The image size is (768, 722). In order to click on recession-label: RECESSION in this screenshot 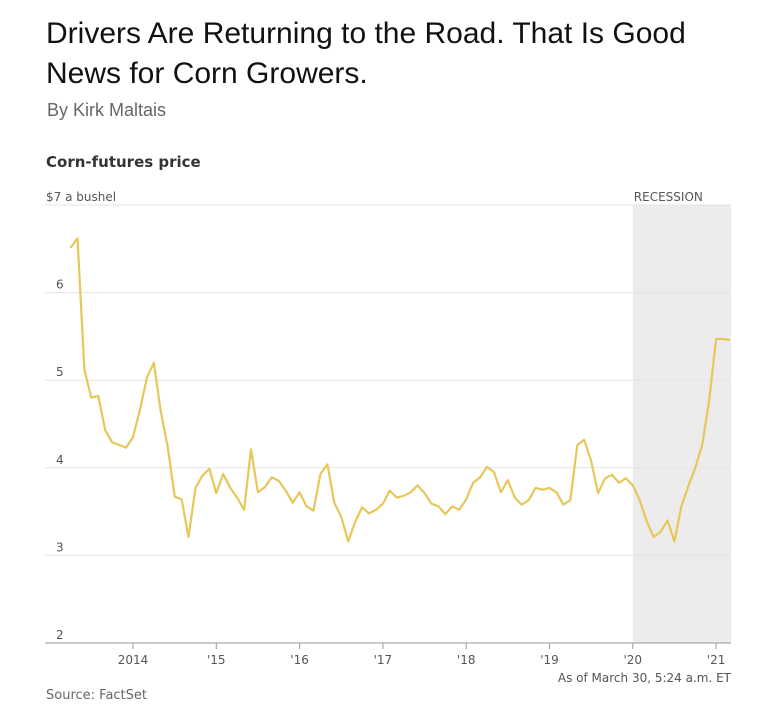, I will do `click(668, 197)`.